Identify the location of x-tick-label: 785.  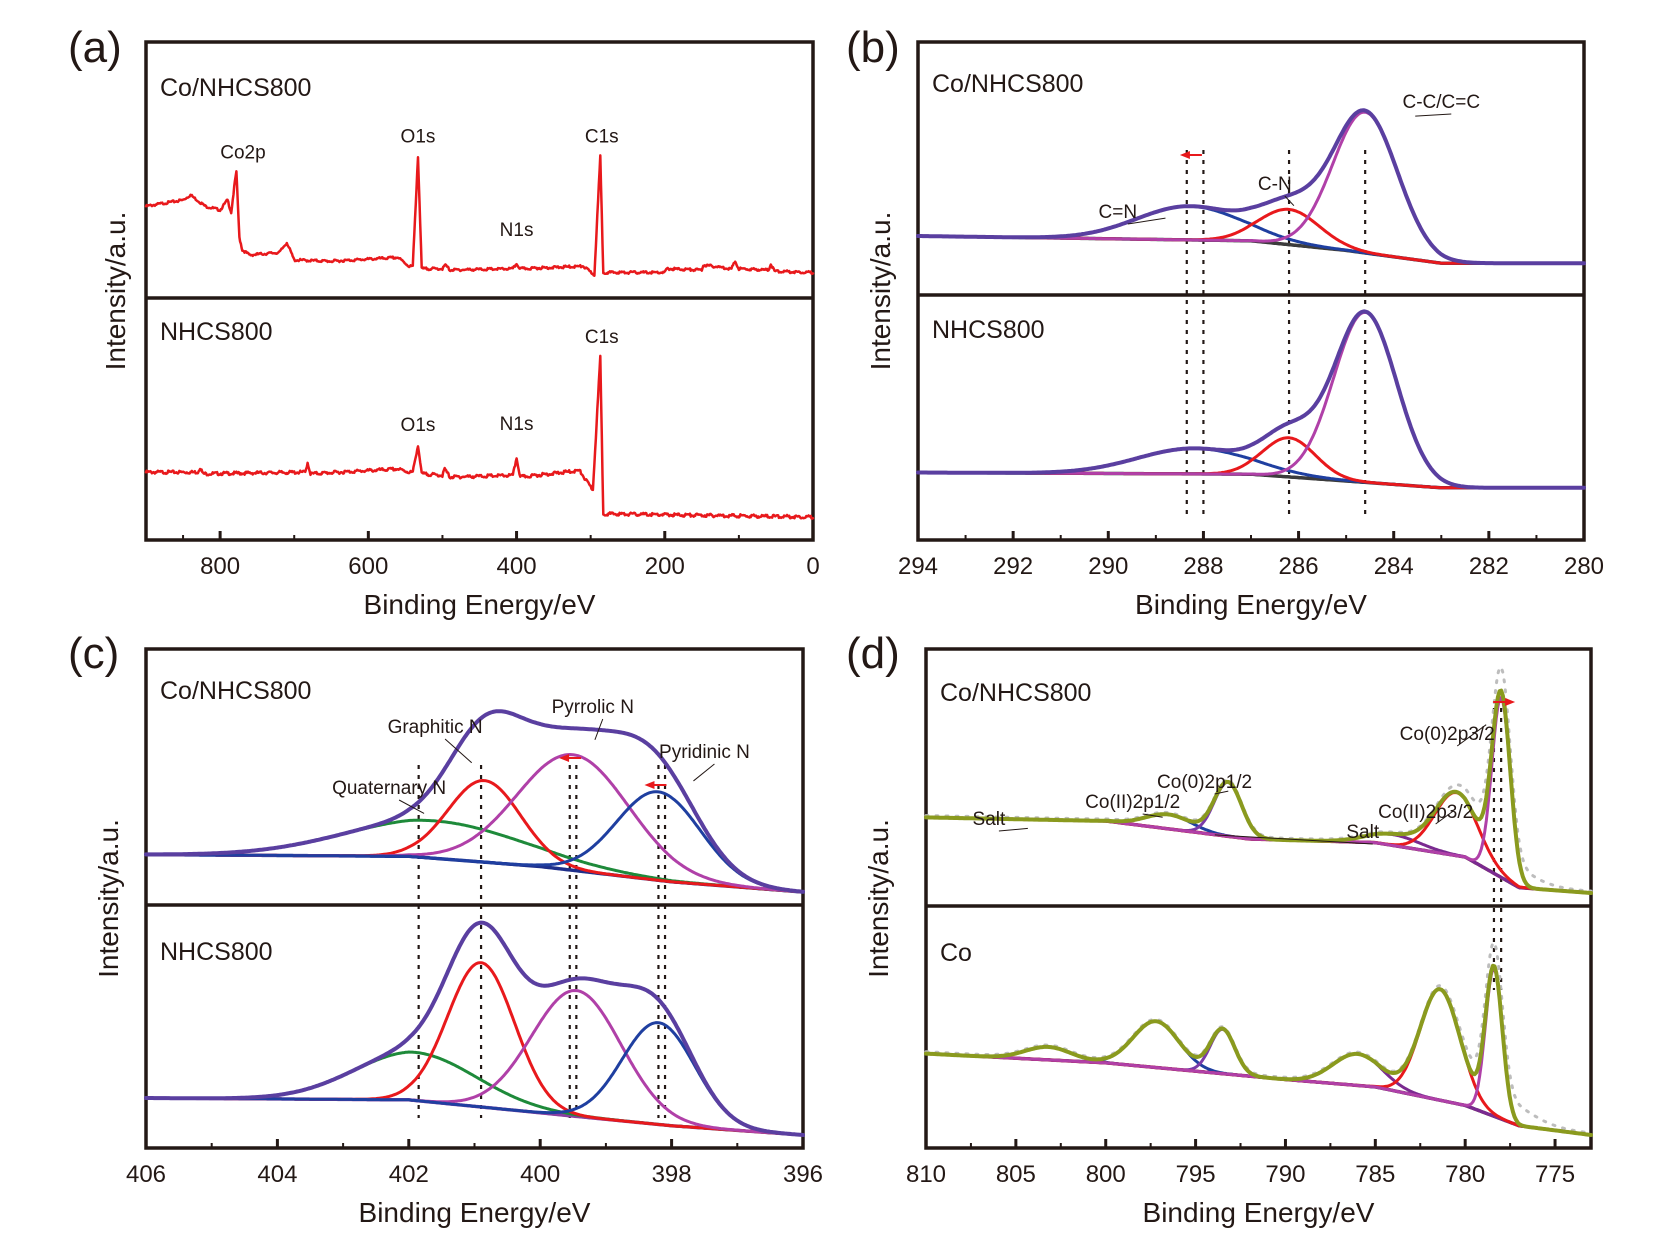
(1375, 1174).